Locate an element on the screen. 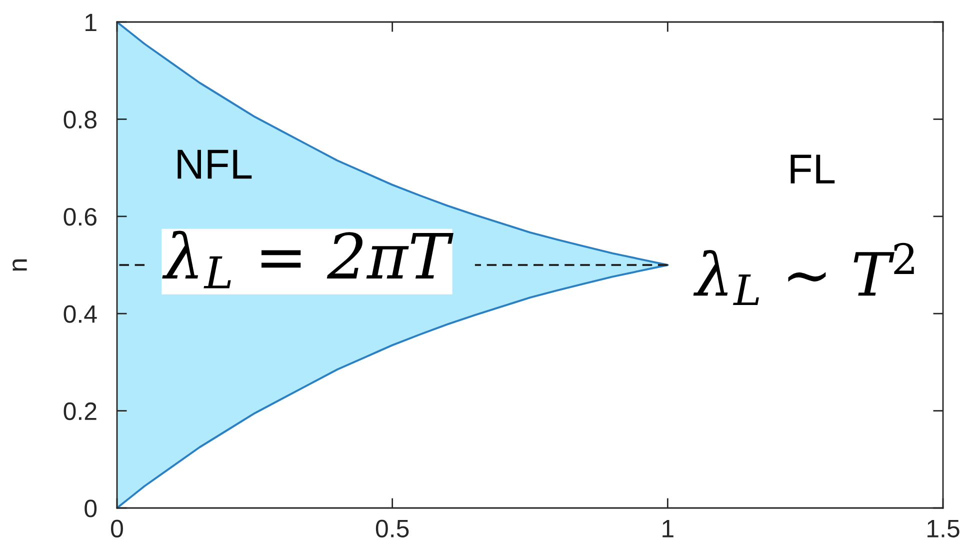 The image size is (966, 551). y-tick-label: 0.2 is located at coordinates (80, 411).